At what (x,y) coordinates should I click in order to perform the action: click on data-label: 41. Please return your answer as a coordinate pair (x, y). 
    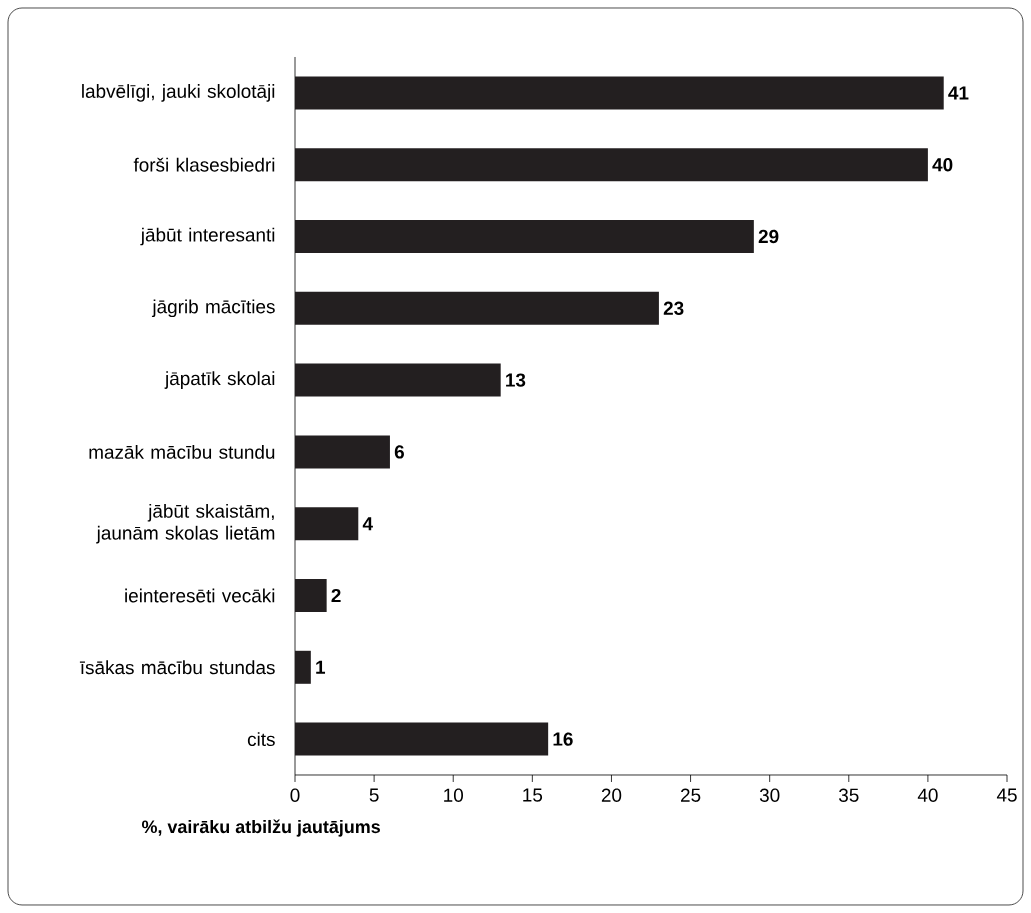
    Looking at the image, I should click on (958, 93).